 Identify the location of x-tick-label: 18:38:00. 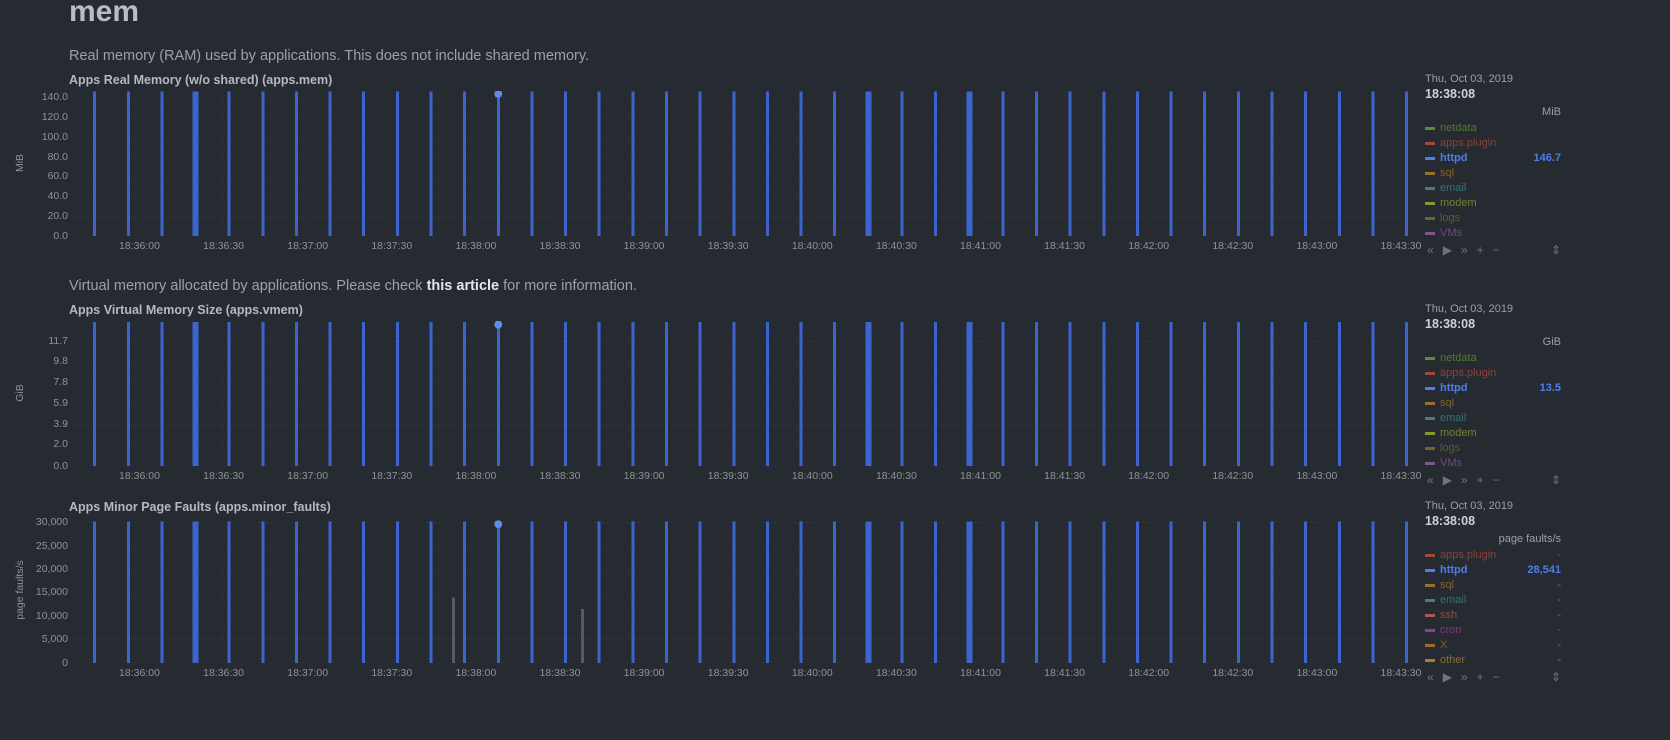
(476, 245).